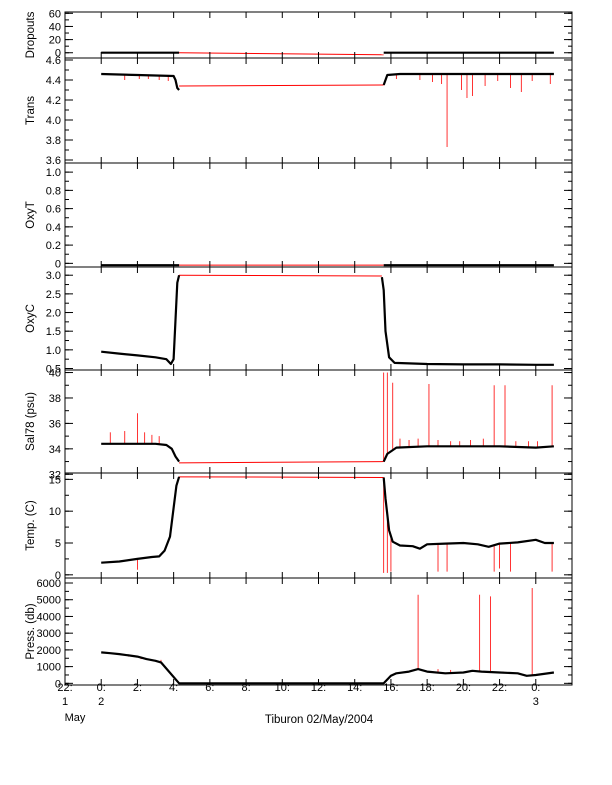 This screenshot has width=612, height=785. I want to click on y-tick-label: 2.5, so click(53, 295).